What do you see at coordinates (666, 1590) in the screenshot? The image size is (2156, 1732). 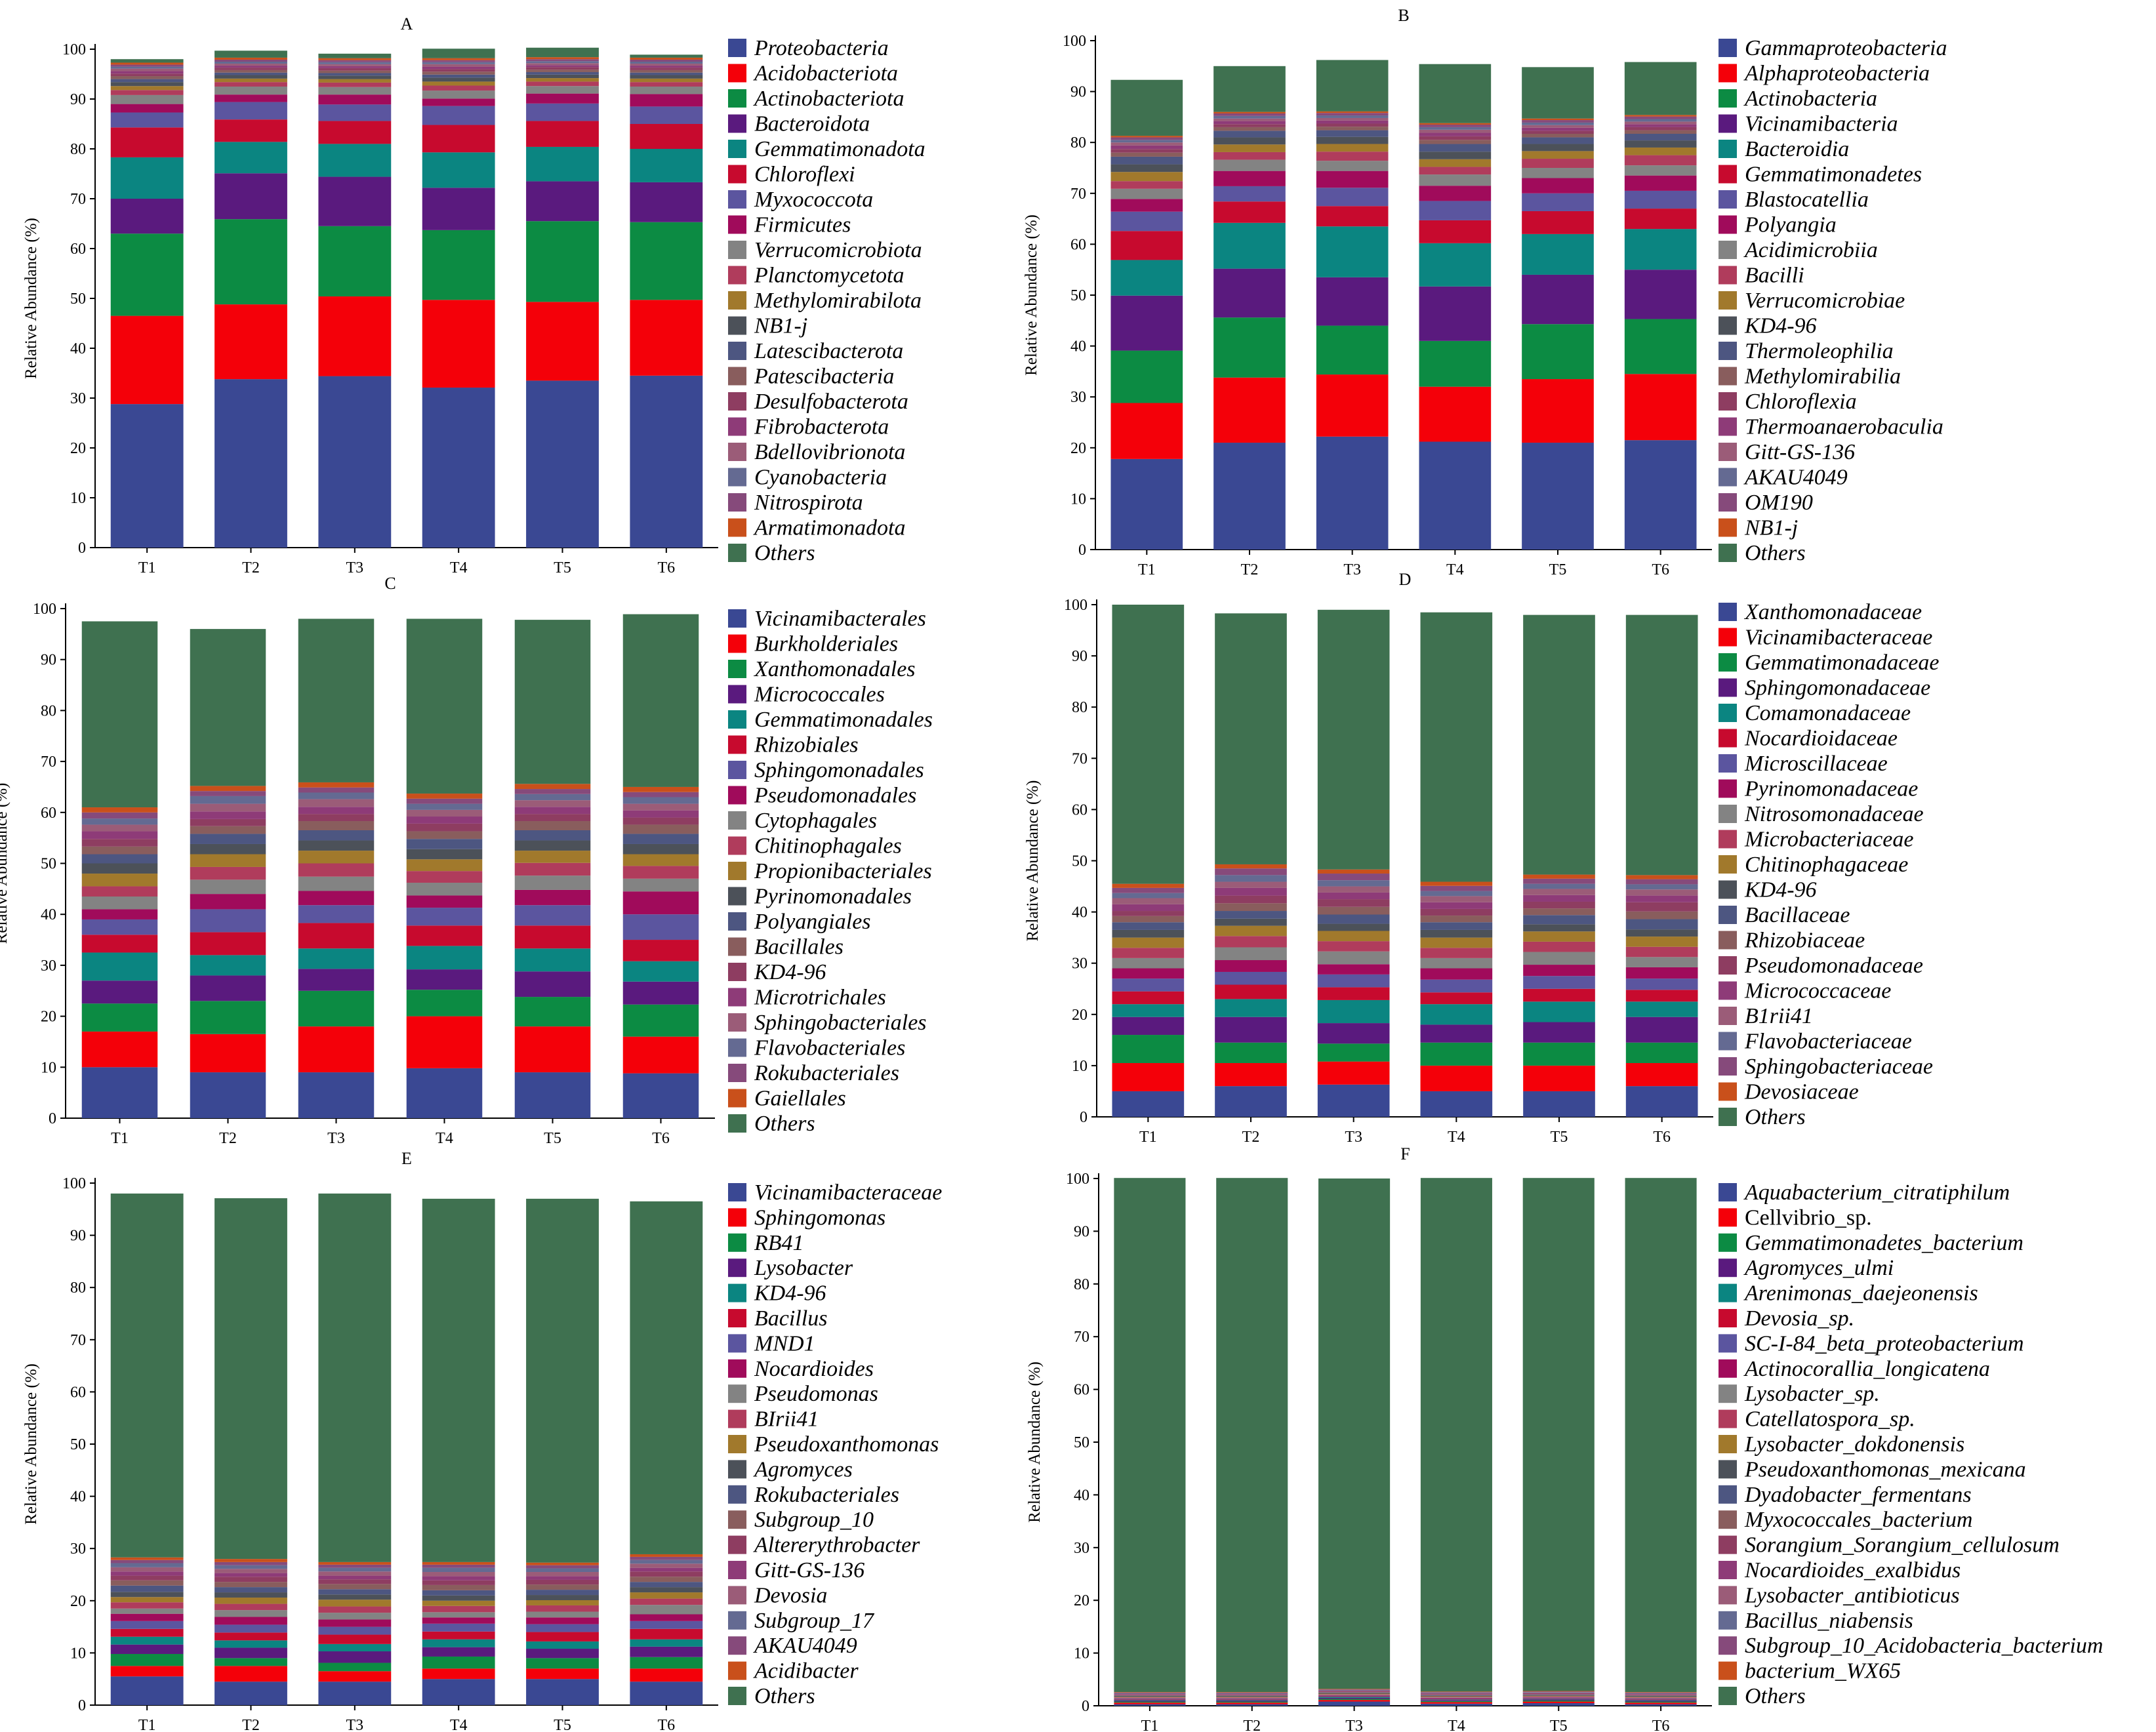 I see `bar-segment-agromyces-t6` at bounding box center [666, 1590].